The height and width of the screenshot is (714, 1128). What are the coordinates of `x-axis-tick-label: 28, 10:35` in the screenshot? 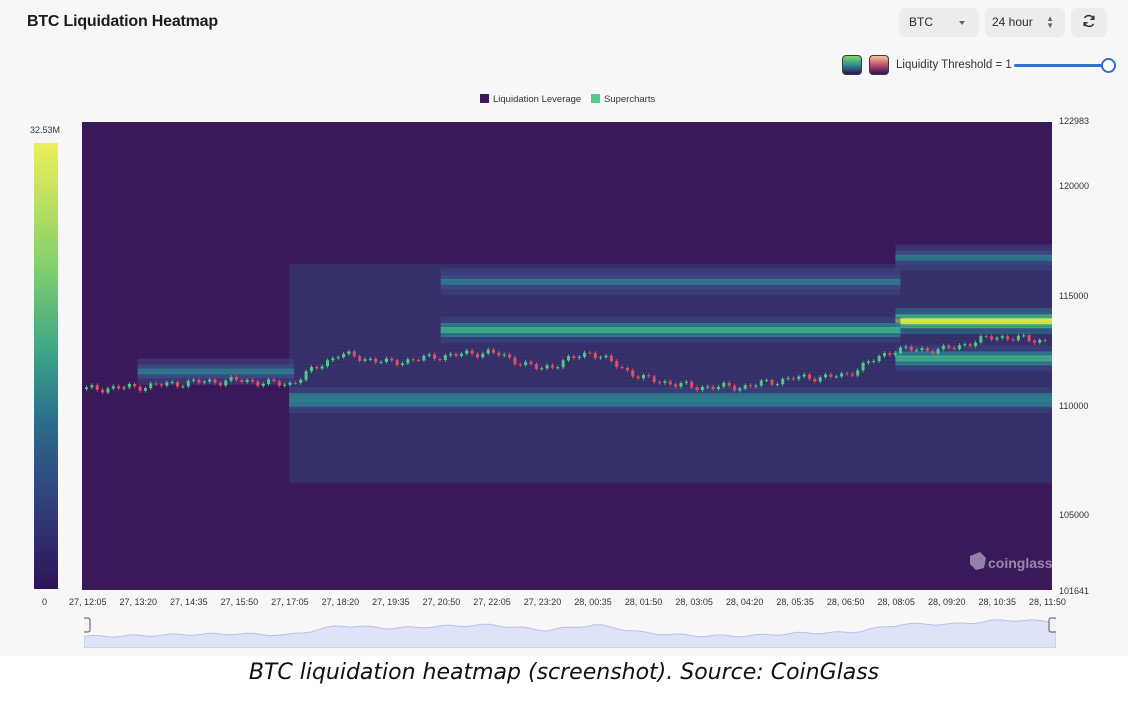 It's located at (997, 602).